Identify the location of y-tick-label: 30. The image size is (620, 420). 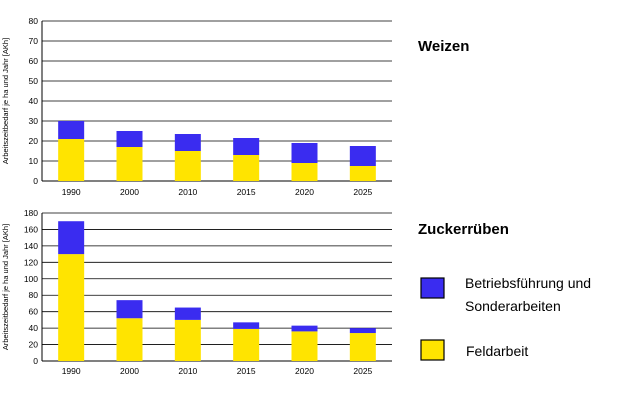
(34, 121).